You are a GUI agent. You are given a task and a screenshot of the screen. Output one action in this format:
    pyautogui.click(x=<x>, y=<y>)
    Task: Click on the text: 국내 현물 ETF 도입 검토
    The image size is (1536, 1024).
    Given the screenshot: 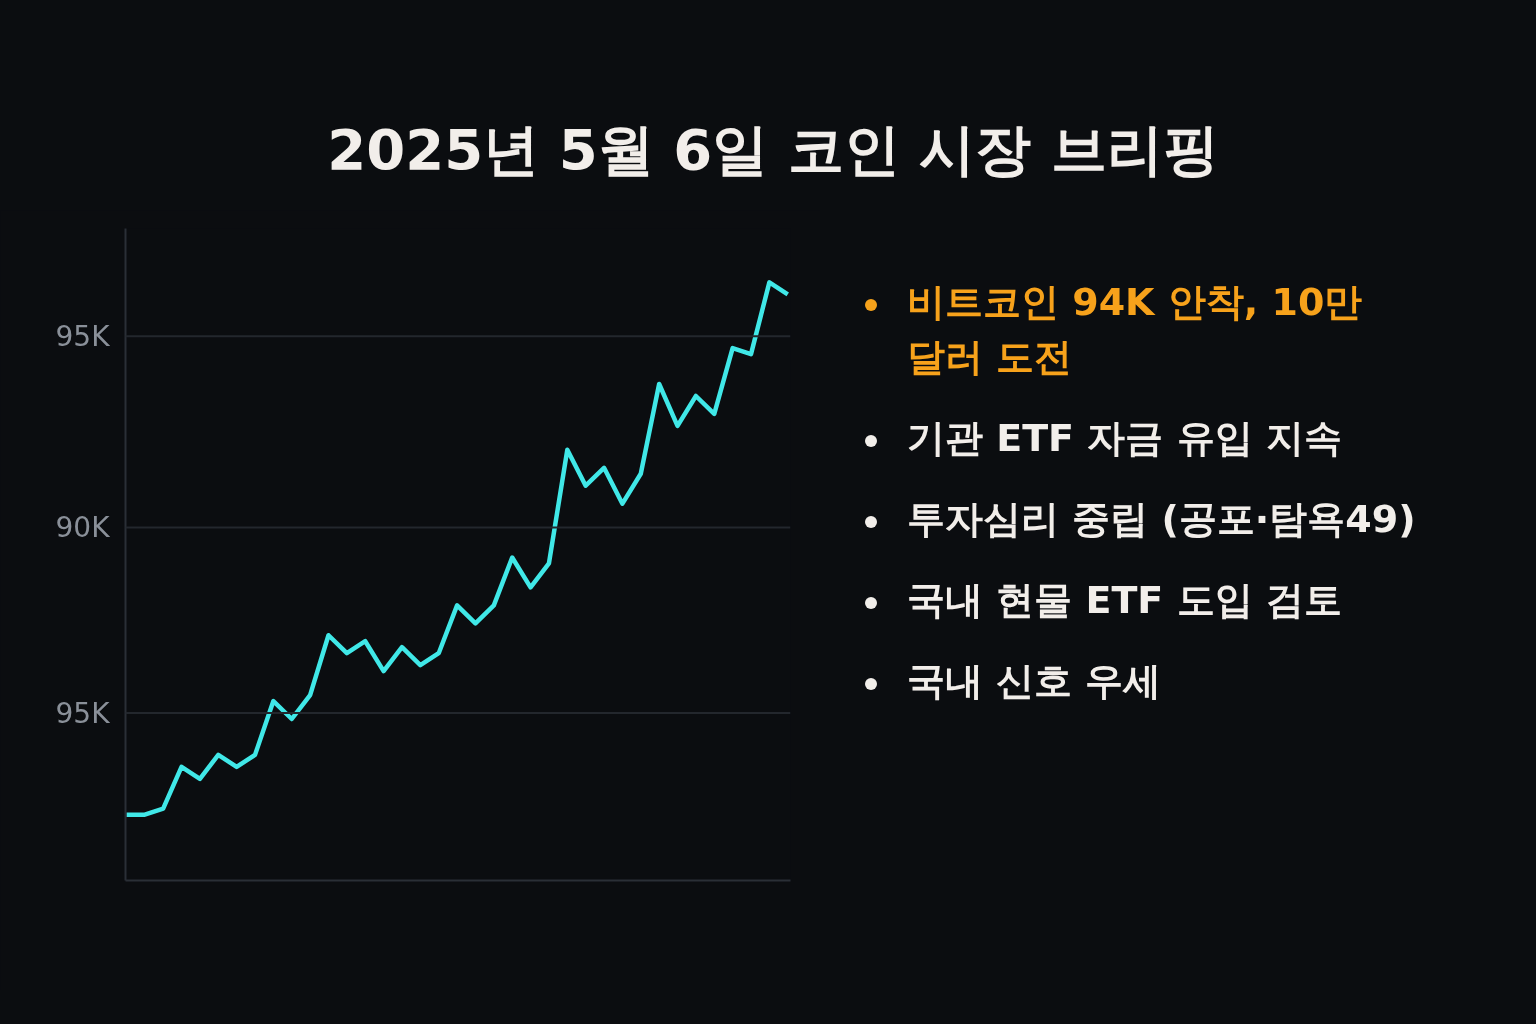 What is the action you would take?
    pyautogui.click(x=1124, y=601)
    